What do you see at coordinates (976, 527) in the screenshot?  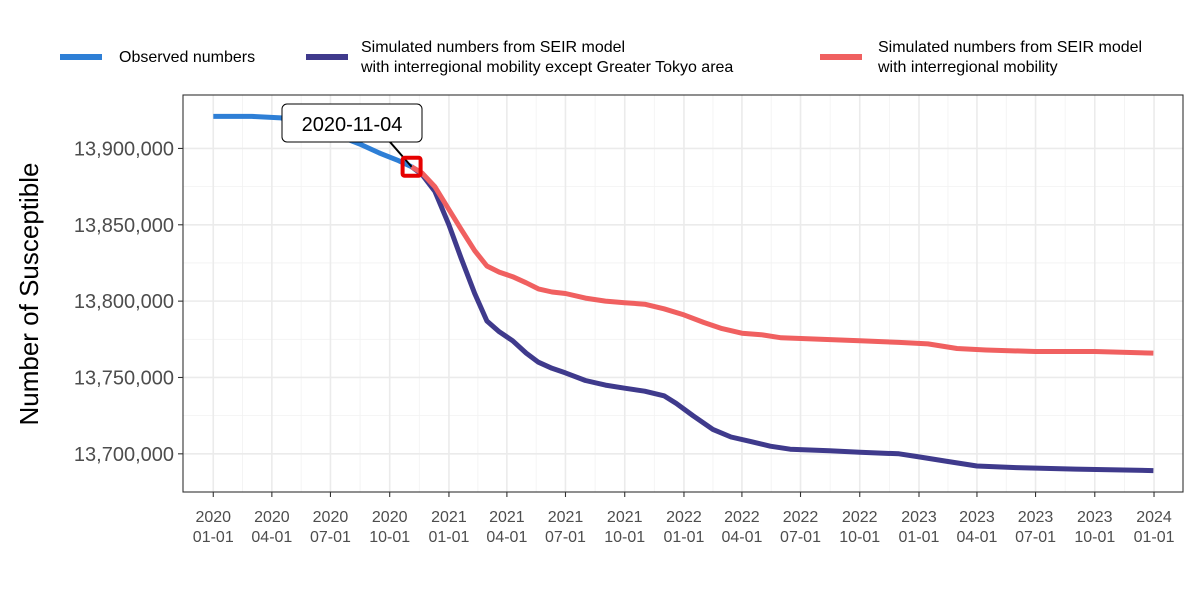 I see `x-tick-label: 2023 04-01` at bounding box center [976, 527].